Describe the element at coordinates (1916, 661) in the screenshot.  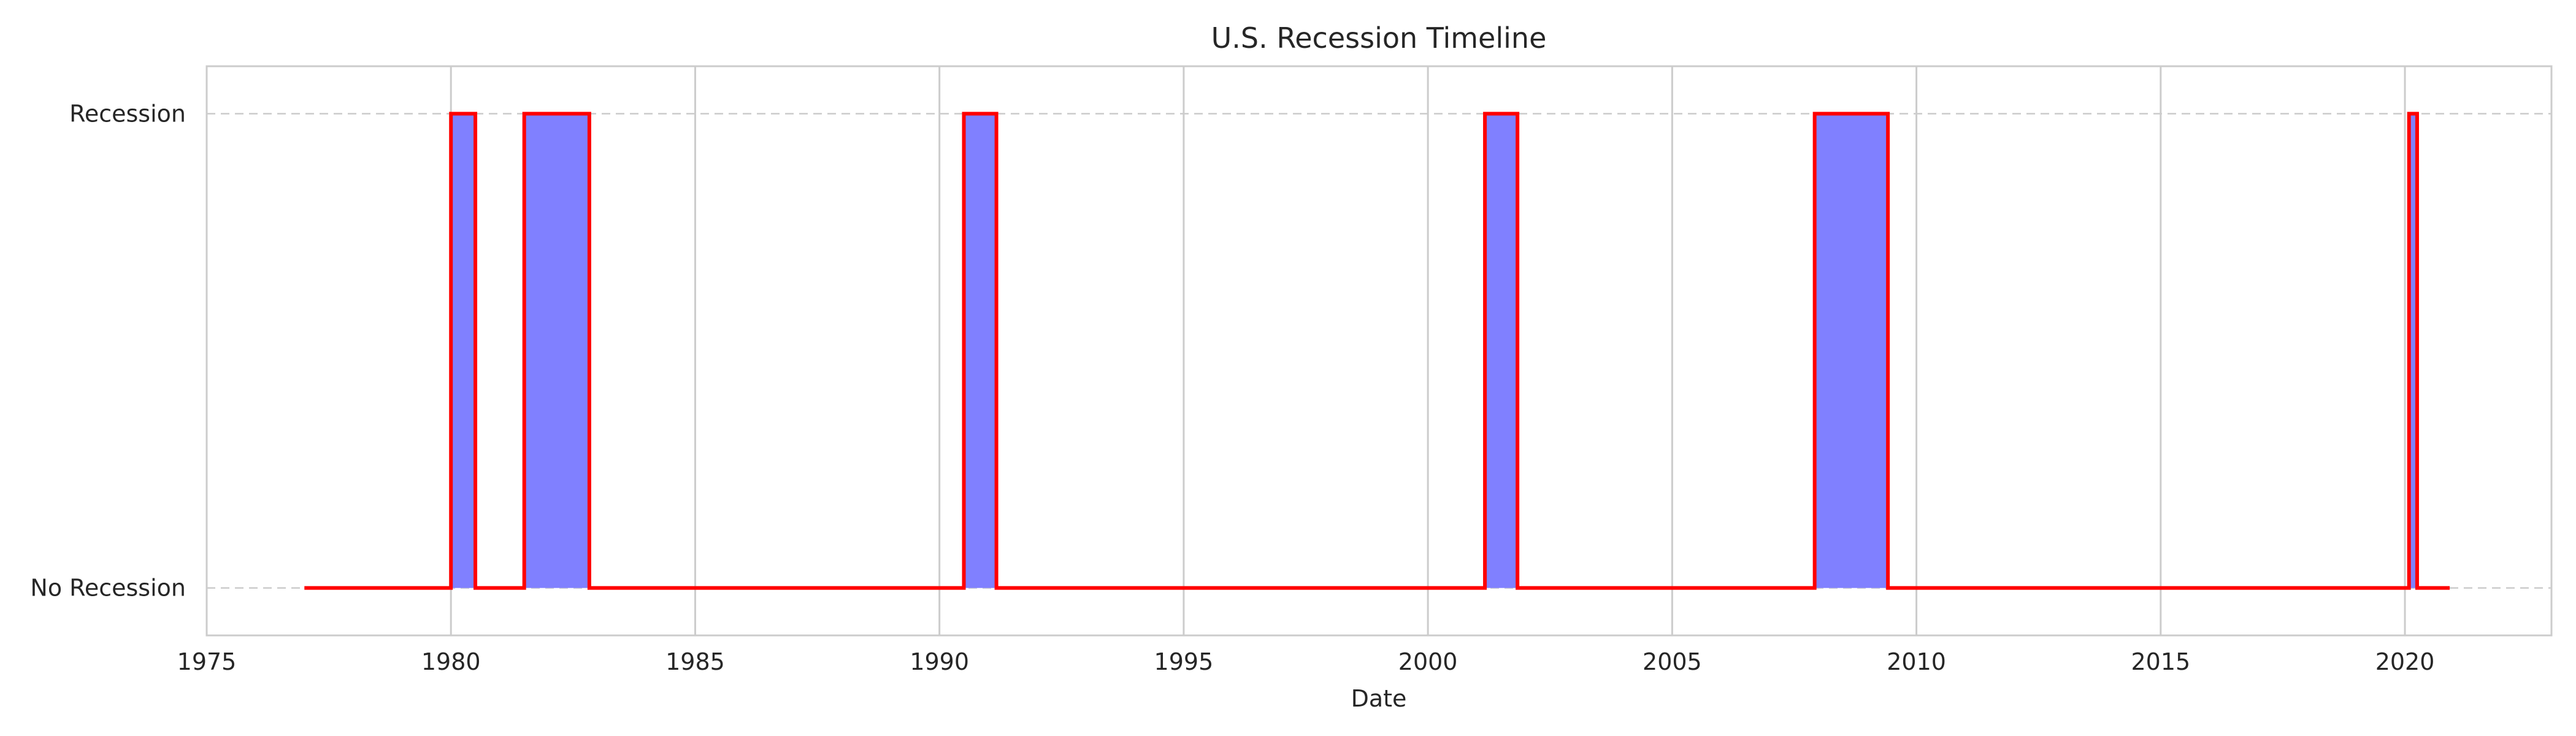
I see `x-tick-label: 2010` at that location.